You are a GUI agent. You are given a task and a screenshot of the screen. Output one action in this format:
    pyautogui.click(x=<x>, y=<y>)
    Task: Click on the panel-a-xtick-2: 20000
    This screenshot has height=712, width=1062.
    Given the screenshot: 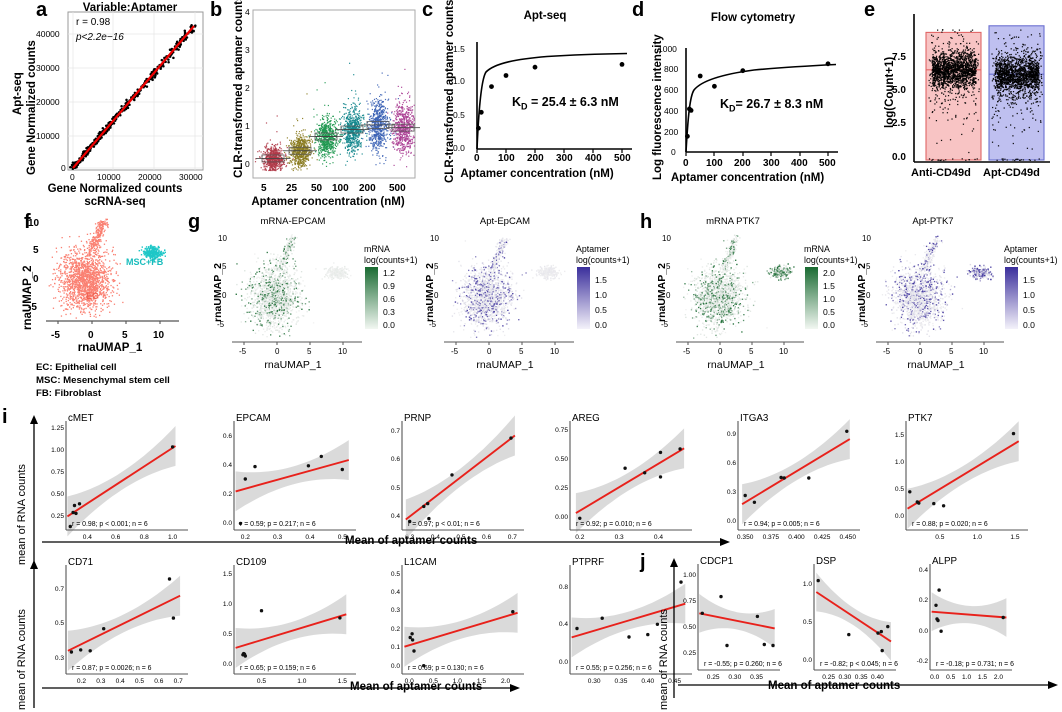 What is the action you would take?
    pyautogui.click(x=150, y=177)
    